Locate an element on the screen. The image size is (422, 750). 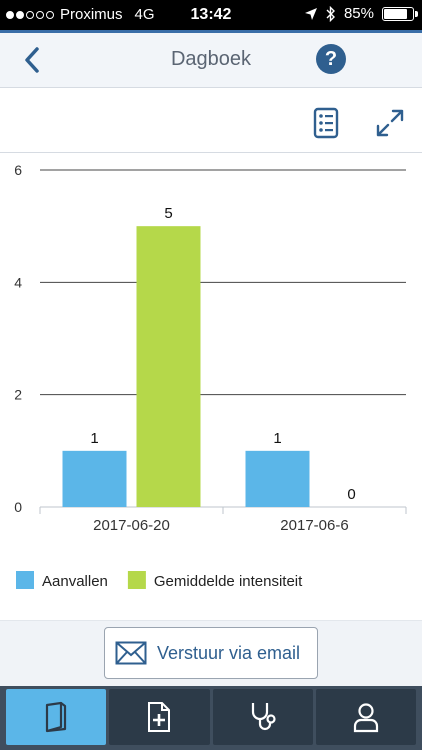
data-label: 0 is located at coordinates (351, 494).